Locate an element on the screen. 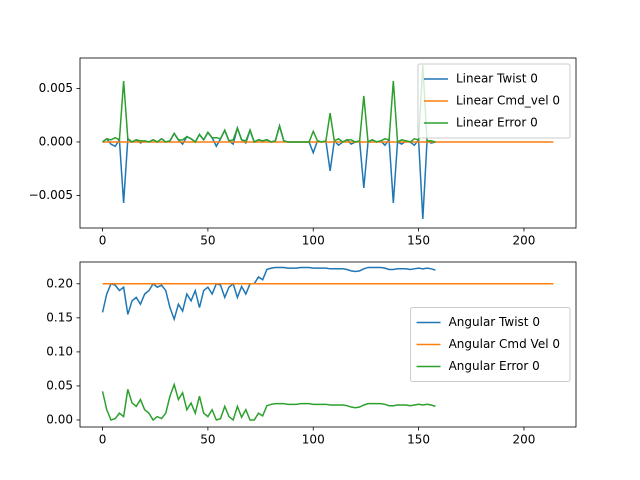 Image resolution: width=640 pixels, height=480 pixels. legend-label: Angular Error 0 is located at coordinates (494, 366).